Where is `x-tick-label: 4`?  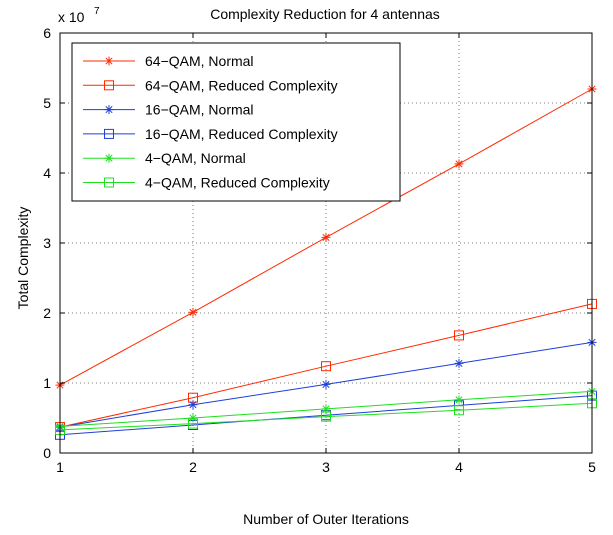
x-tick-label: 4 is located at coordinates (459, 467).